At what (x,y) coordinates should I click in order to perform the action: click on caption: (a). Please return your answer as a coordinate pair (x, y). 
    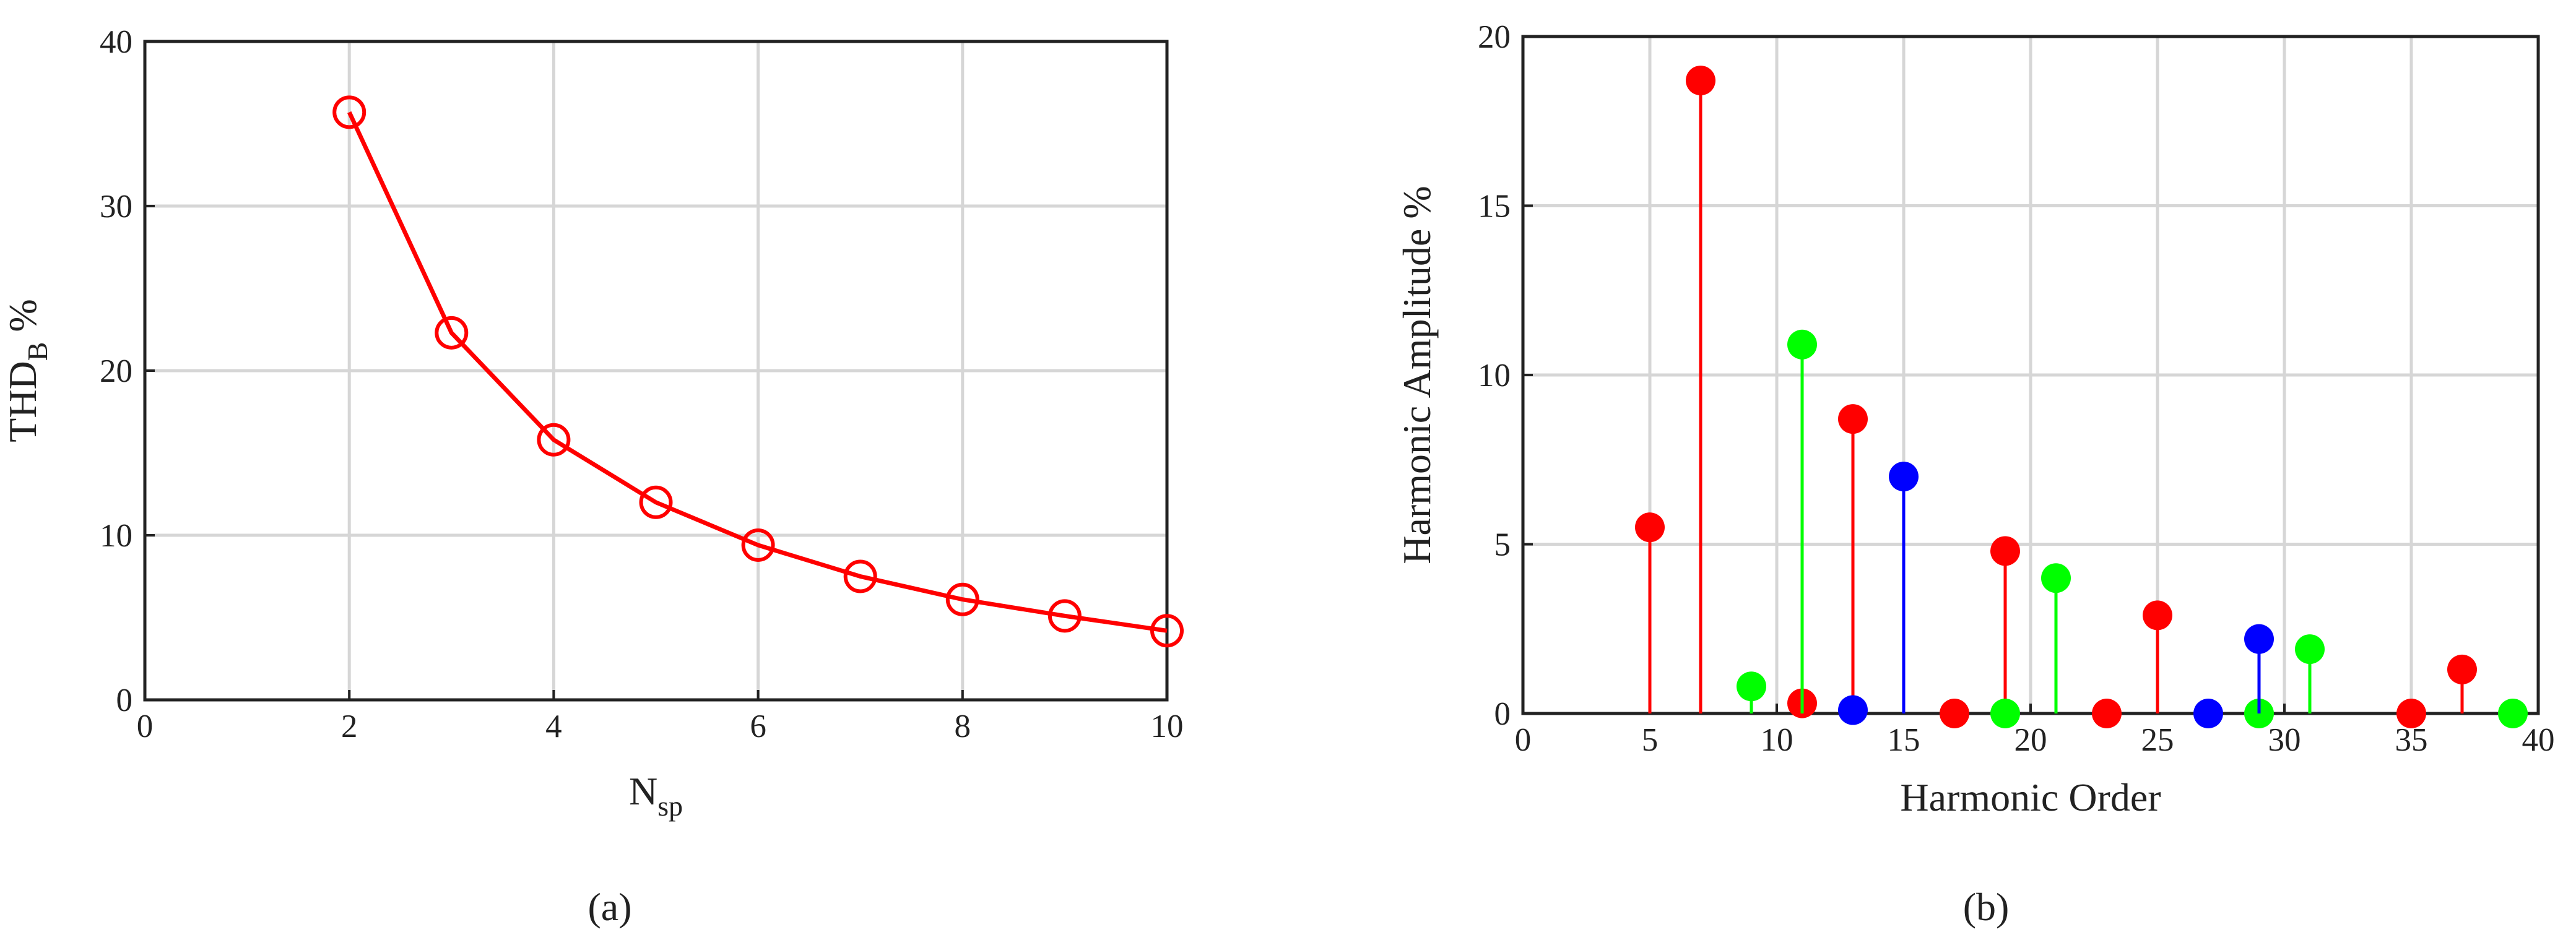
    Looking at the image, I should click on (609, 907).